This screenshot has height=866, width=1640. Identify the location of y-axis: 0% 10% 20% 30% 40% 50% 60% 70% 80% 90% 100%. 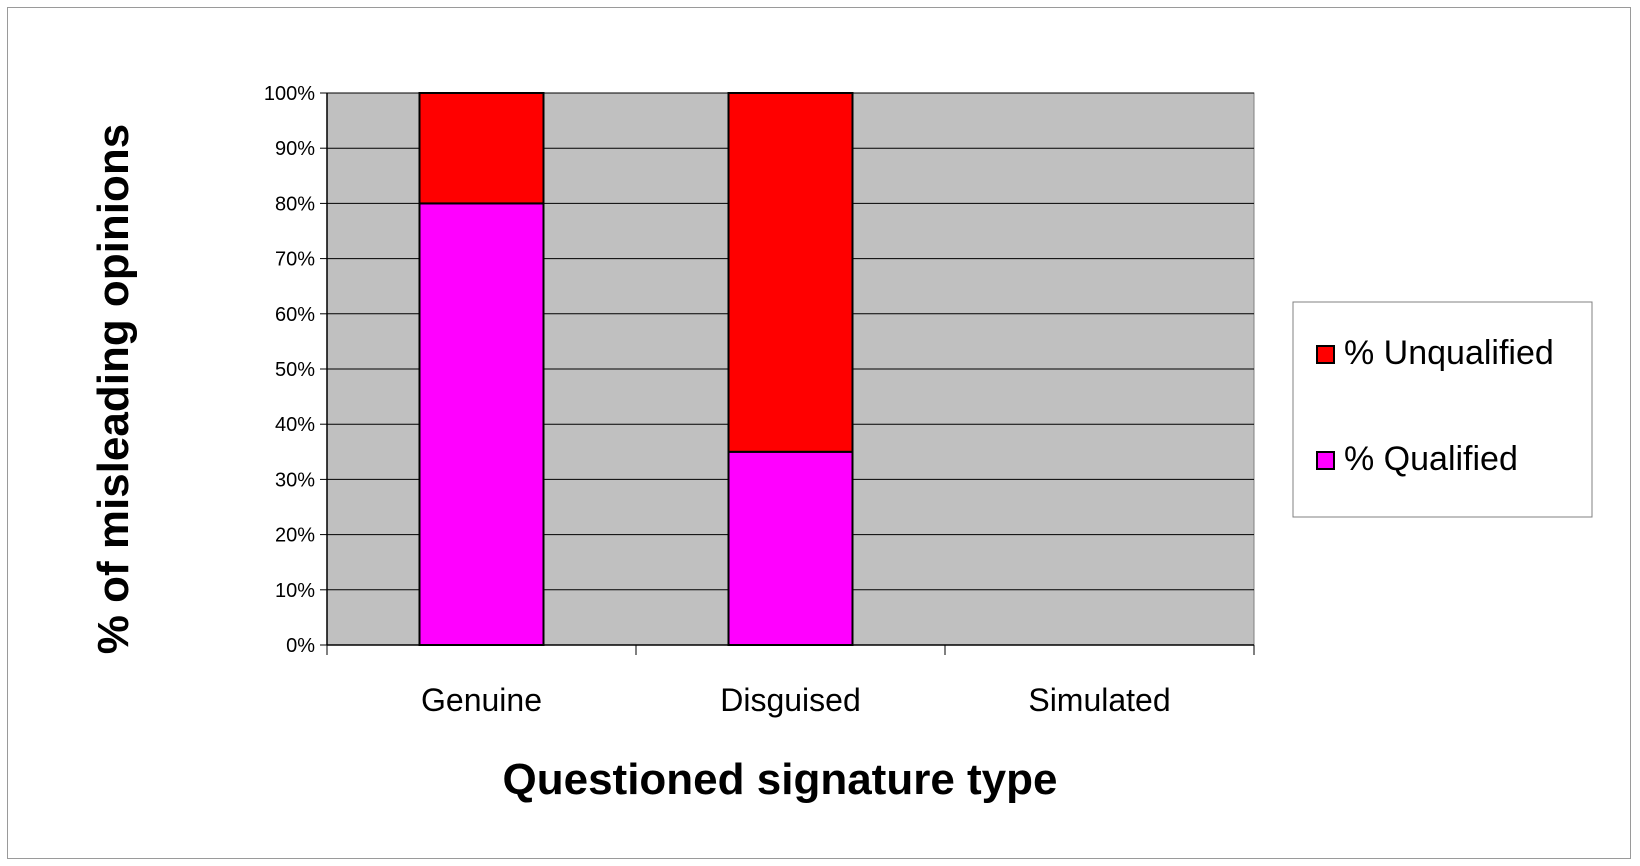
(295, 370).